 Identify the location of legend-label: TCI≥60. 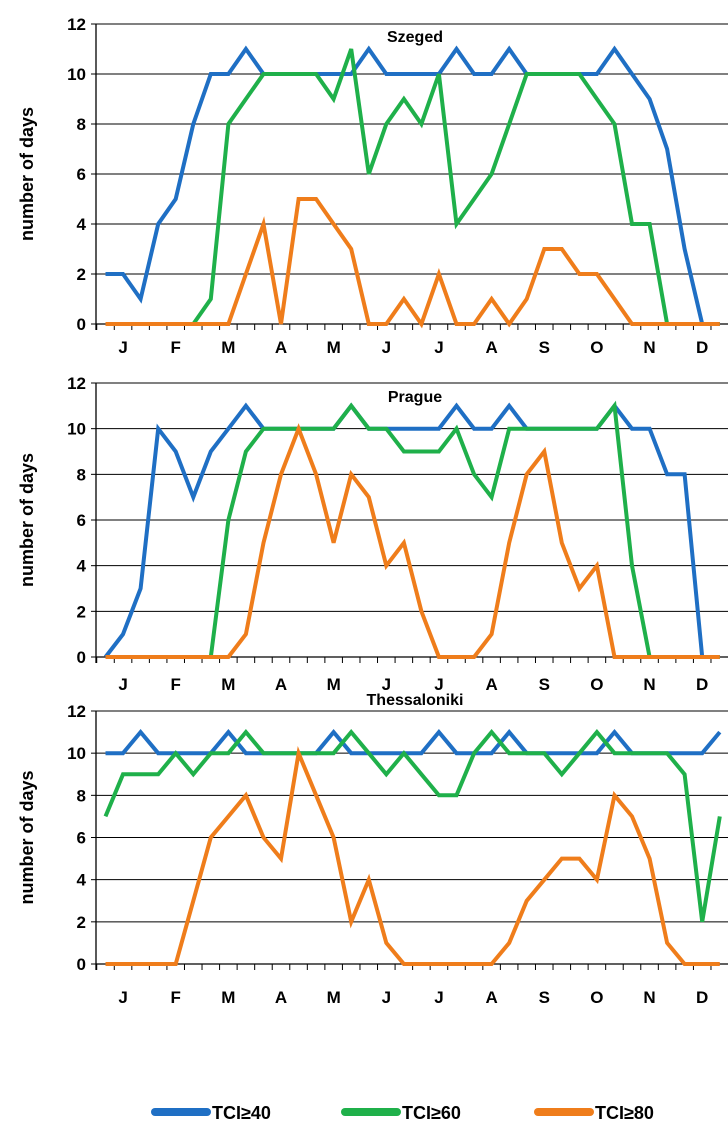
(431, 1113).